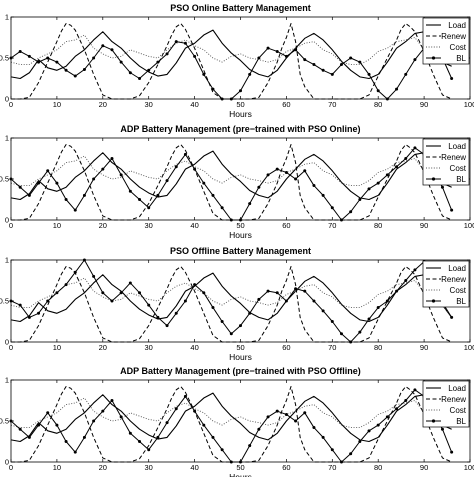 This screenshot has height=477, width=474. What do you see at coordinates (231, 175) in the screenshot?
I see `series-load-line` at bounding box center [231, 175].